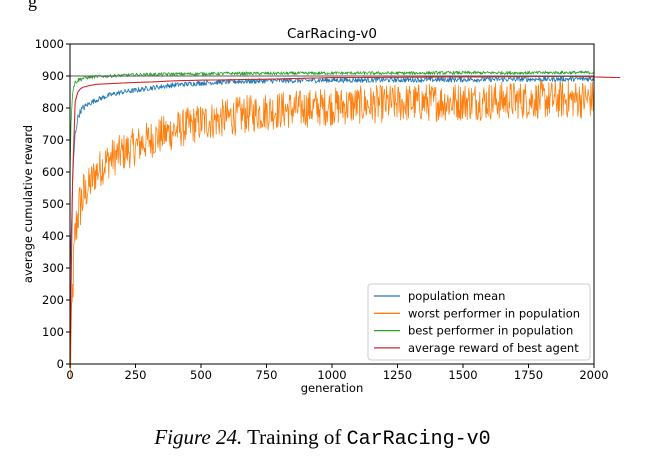  I want to click on y-tick-label: 400, so click(53, 236).